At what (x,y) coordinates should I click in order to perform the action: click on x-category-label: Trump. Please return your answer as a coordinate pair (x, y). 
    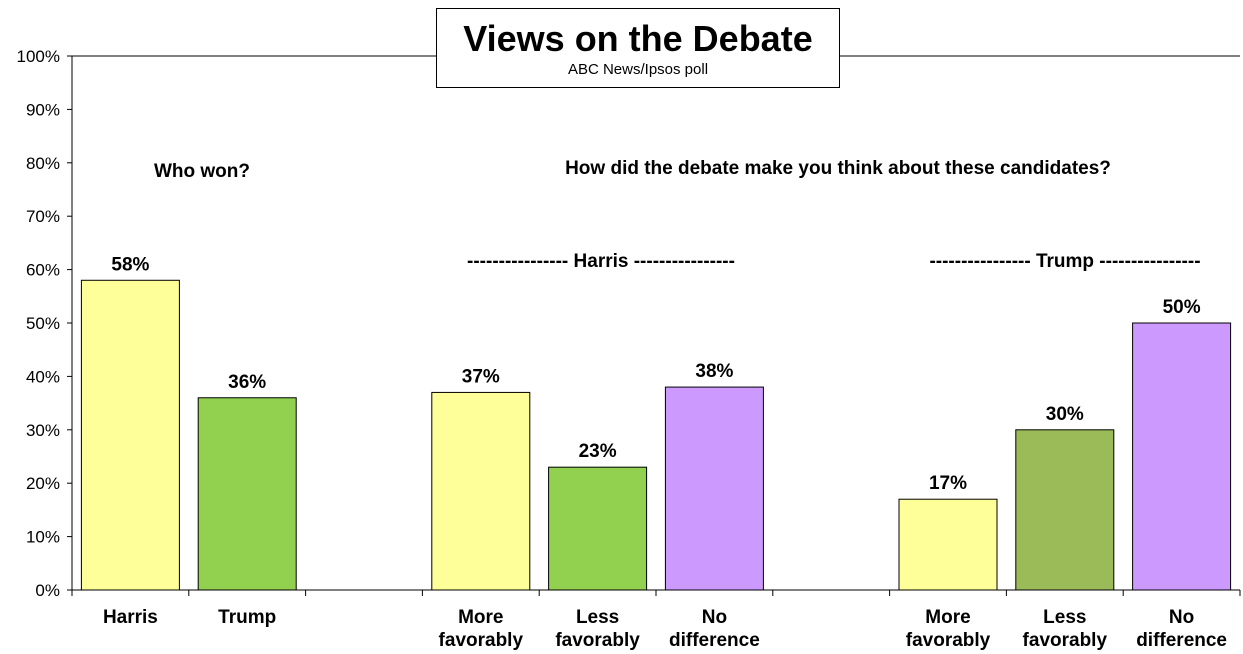
    Looking at the image, I should click on (247, 617).